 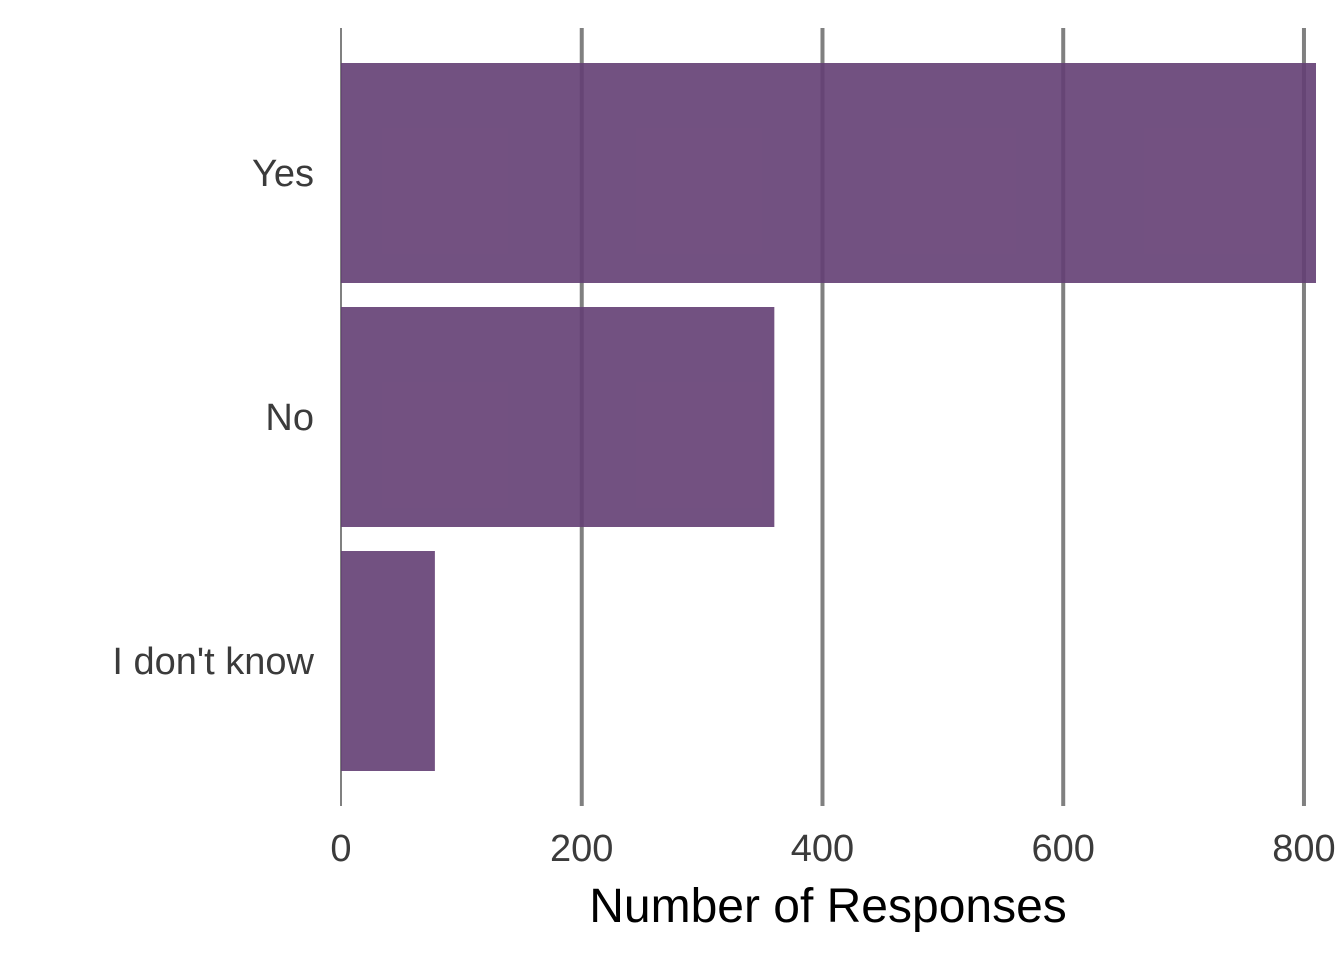 What do you see at coordinates (1303, 849) in the screenshot?
I see `x-tick-label: 800` at bounding box center [1303, 849].